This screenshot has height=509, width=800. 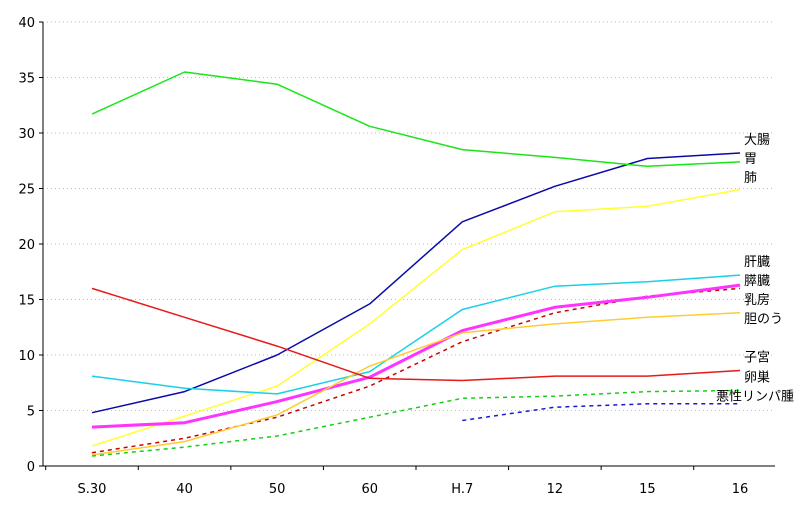 I want to click on y-tick-label: 0, so click(x=31, y=467).